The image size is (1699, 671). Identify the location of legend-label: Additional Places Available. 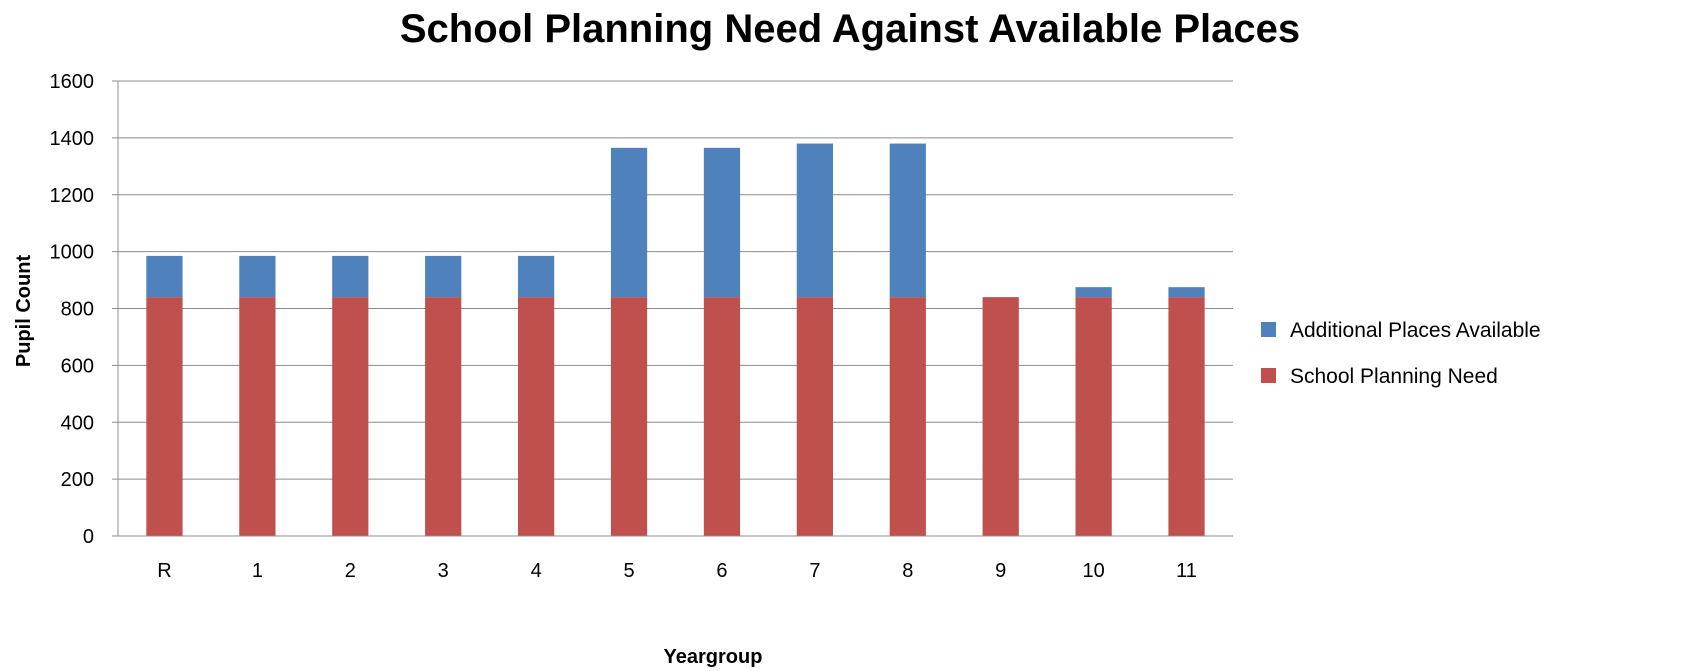
(1415, 330).